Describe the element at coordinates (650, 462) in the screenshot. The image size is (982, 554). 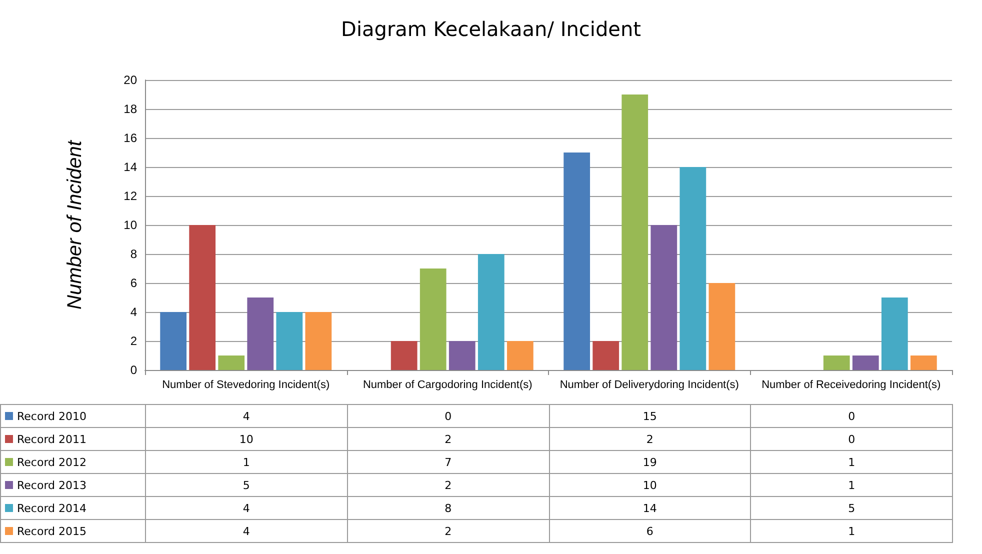
I see `data-label: 19` at that location.